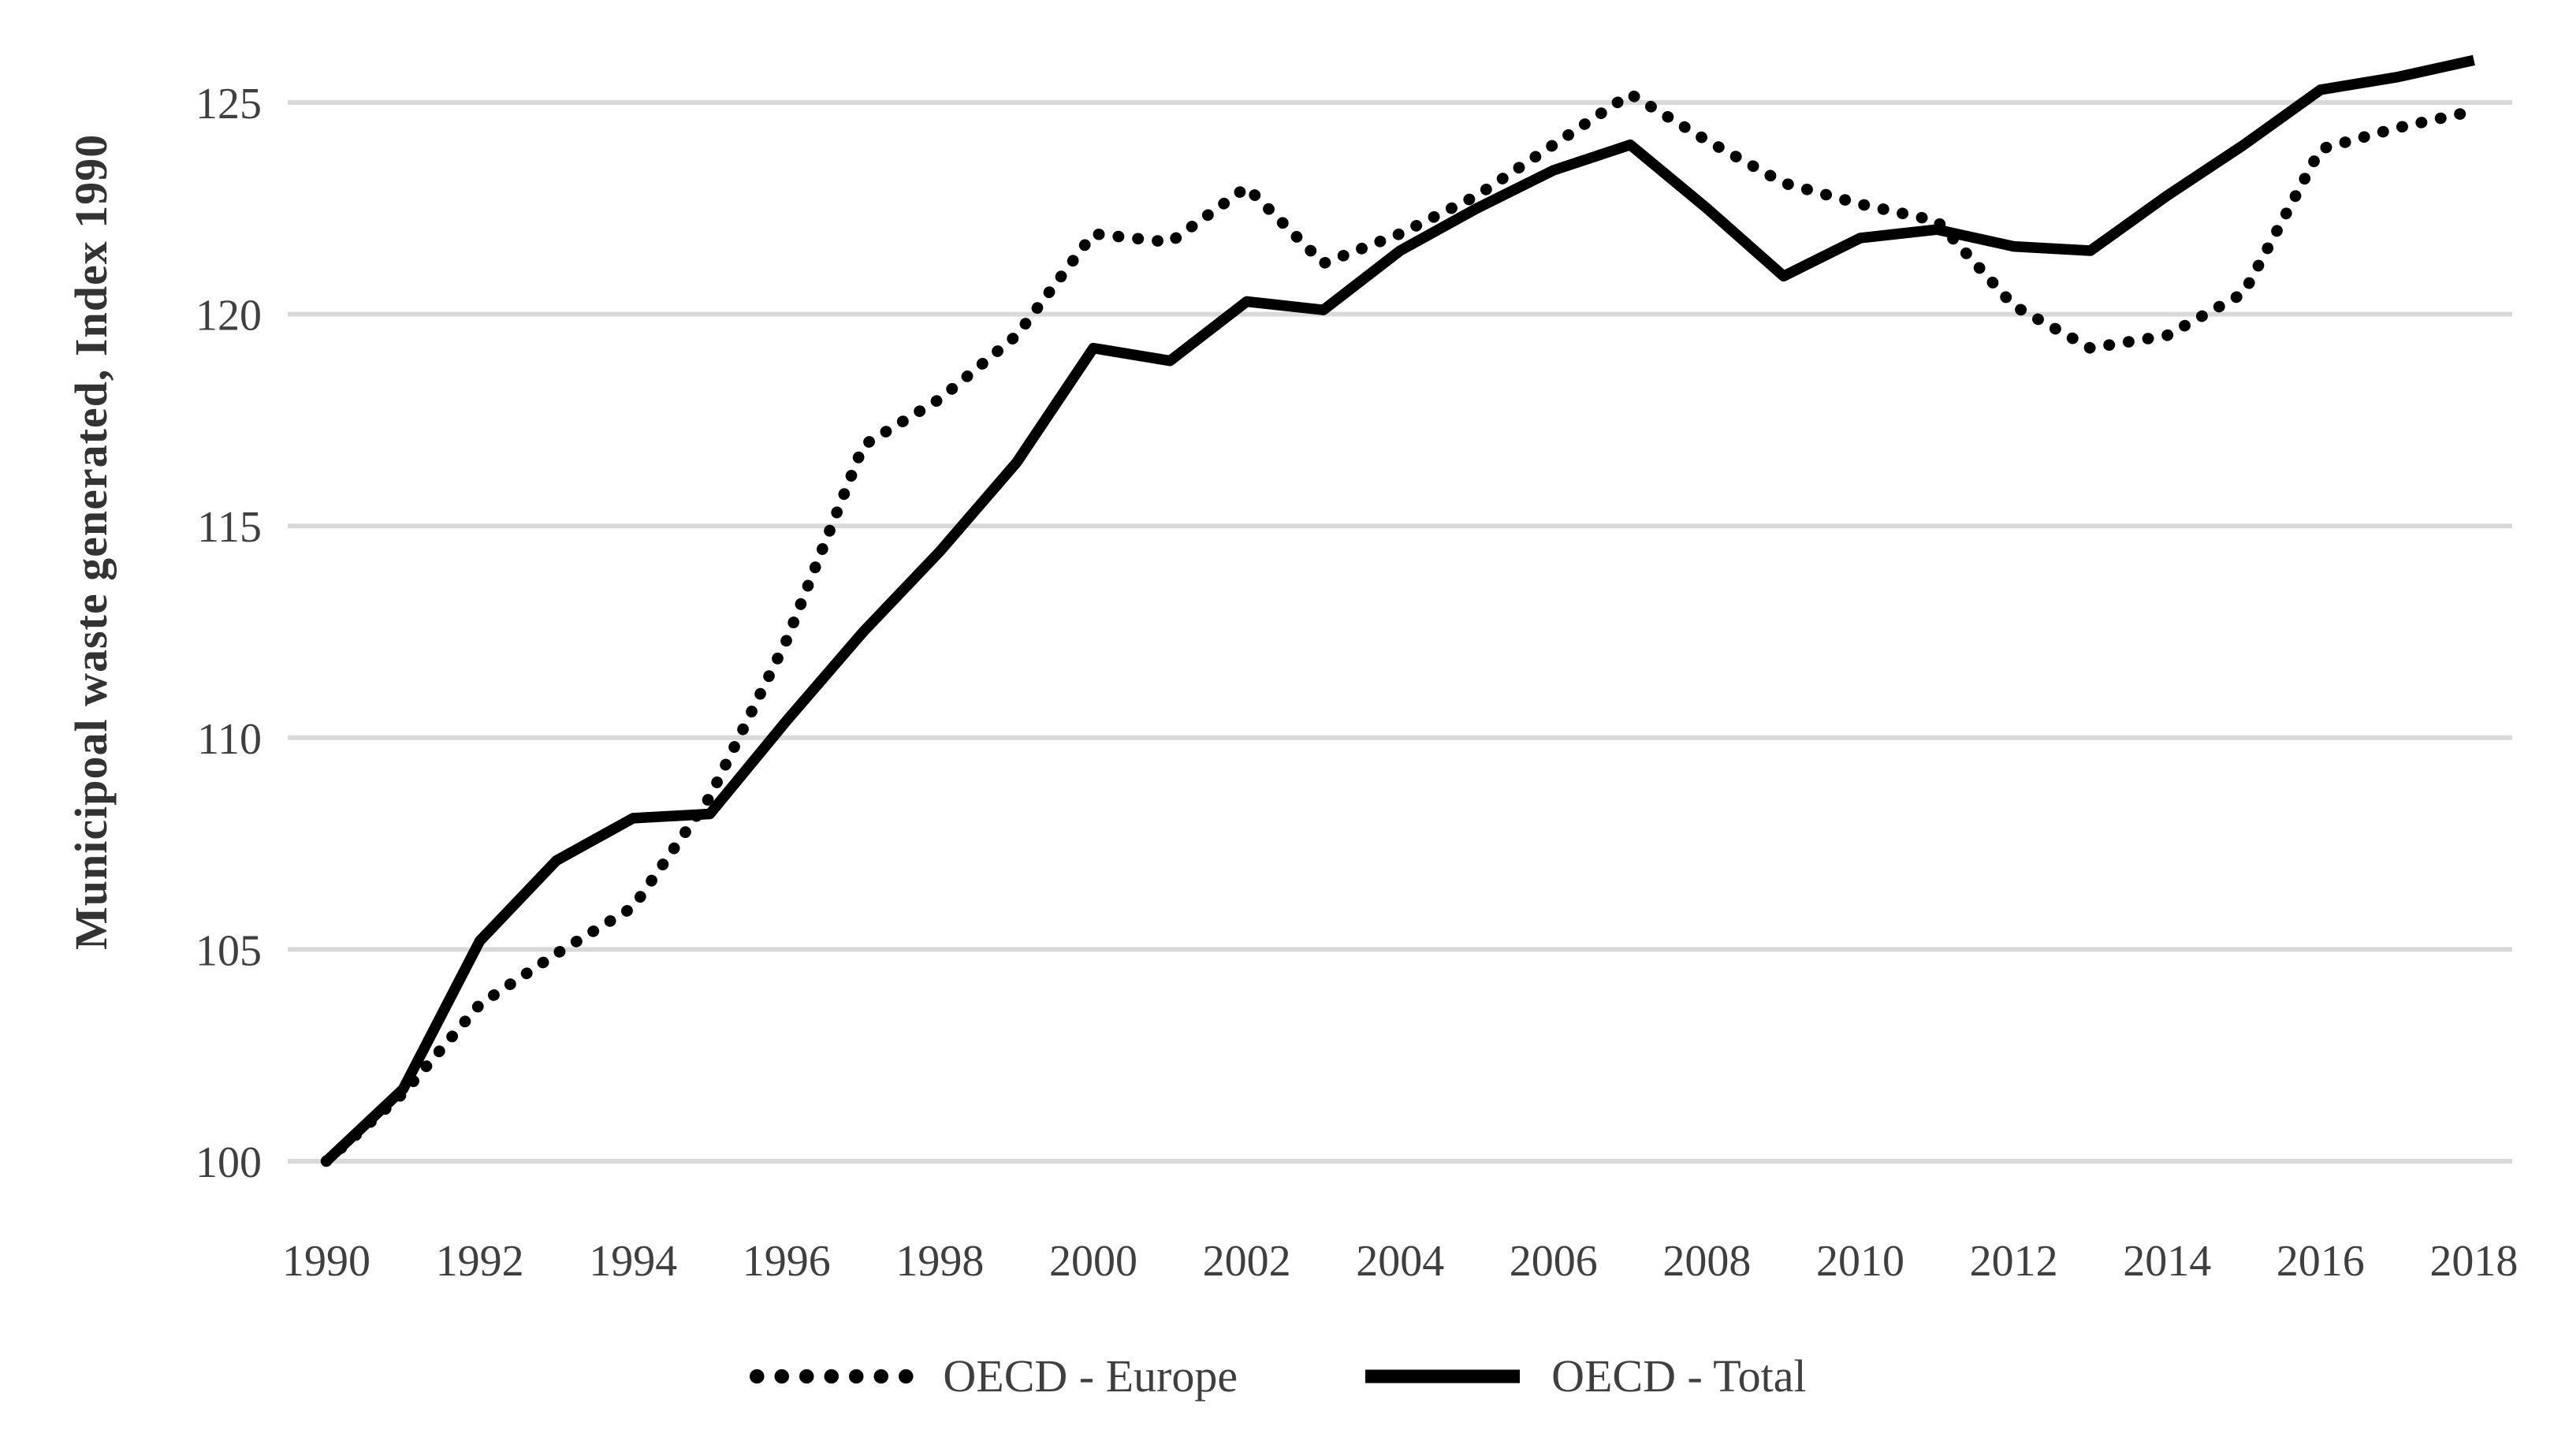 This screenshot has height=1456, width=2554. Describe the element at coordinates (1093, 1261) in the screenshot. I see `x-tick-label: 2000` at that location.